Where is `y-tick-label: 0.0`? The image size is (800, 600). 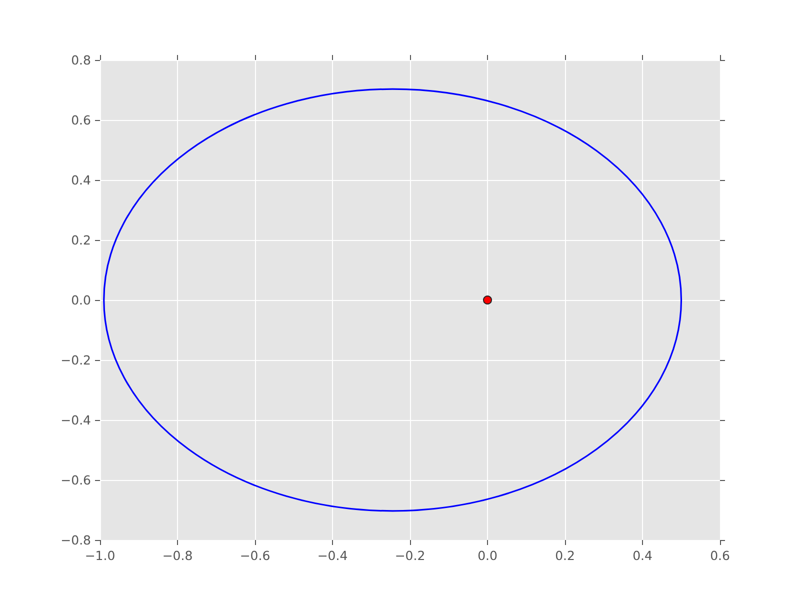
y-tick-label: 0.0 is located at coordinates (81, 300).